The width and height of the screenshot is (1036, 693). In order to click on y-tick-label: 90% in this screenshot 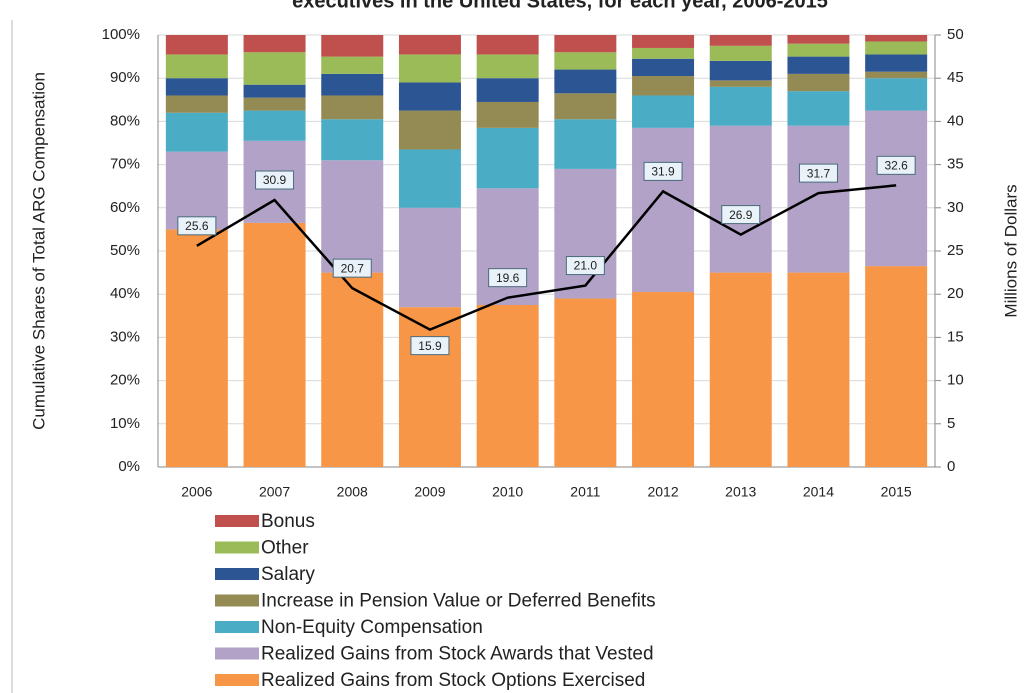, I will do `click(125, 77)`.